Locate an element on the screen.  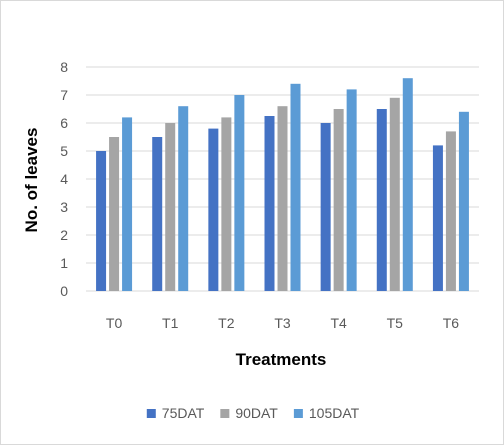
bar-105DAT-T3 is located at coordinates (295, 187).